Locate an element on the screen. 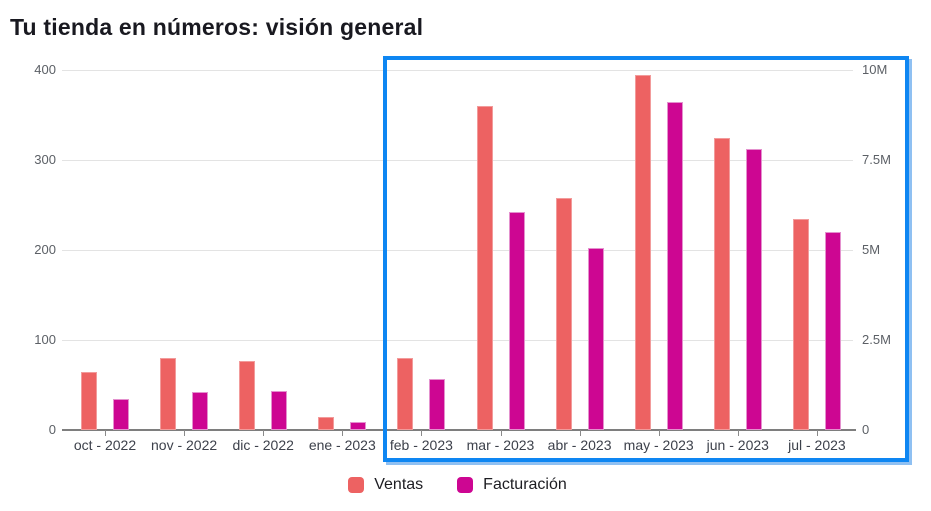  bar-facturacion-jul 2023 is located at coordinates (832, 331).